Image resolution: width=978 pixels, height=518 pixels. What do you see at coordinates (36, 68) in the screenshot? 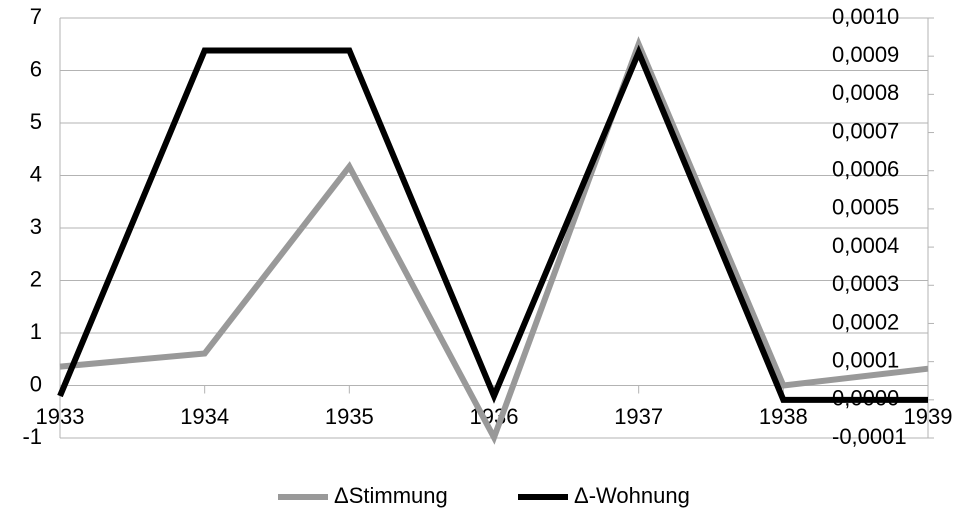
I see `y-tick-label: 6` at bounding box center [36, 68].